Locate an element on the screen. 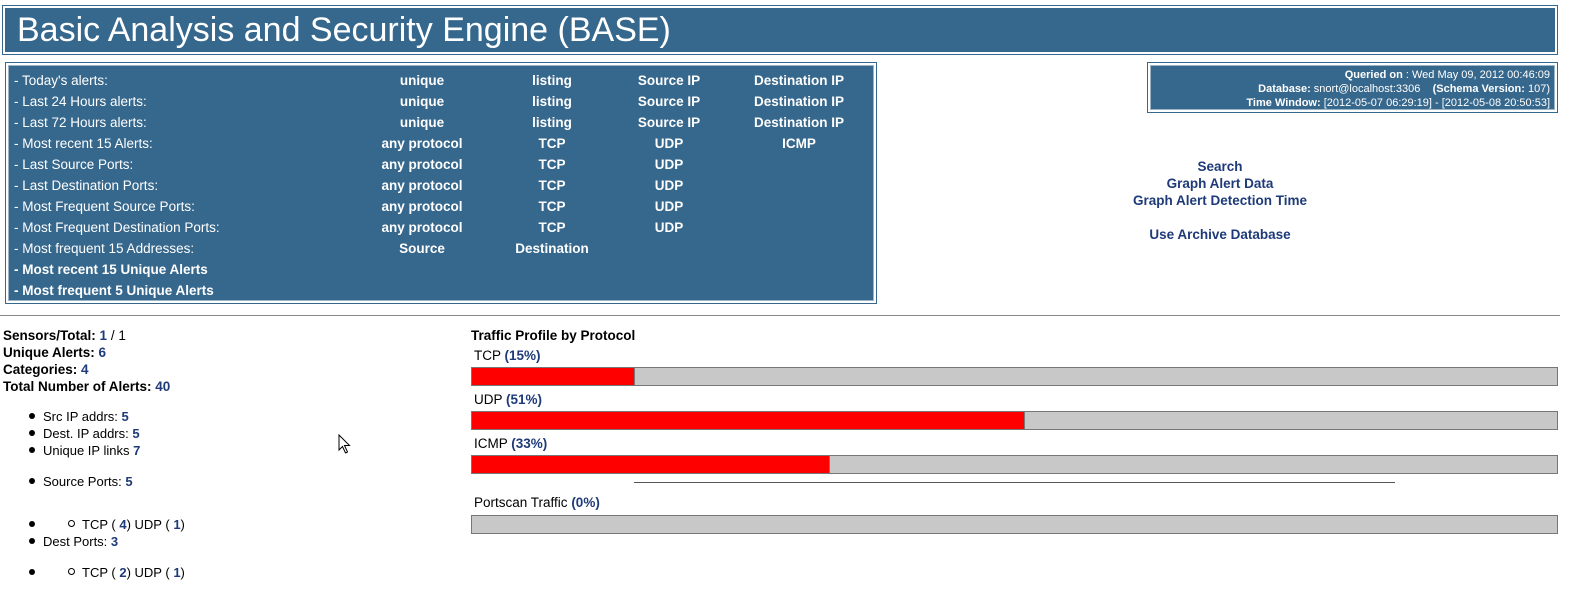  queried-on-label: Queried on is located at coordinates (1373, 75).